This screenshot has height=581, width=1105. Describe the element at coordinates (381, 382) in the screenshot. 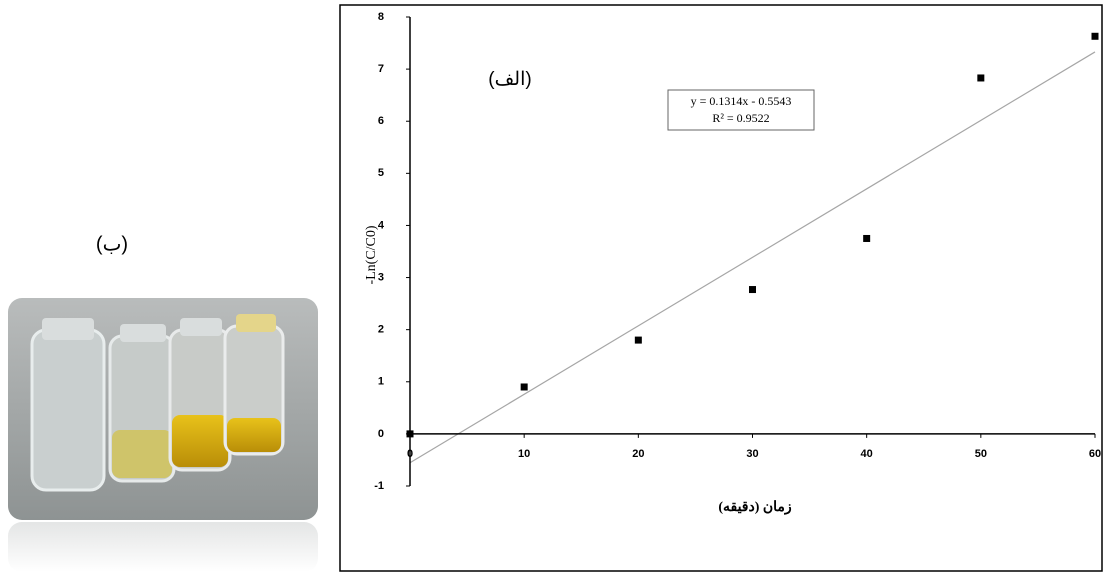

I see `y-tick-label: 1` at that location.